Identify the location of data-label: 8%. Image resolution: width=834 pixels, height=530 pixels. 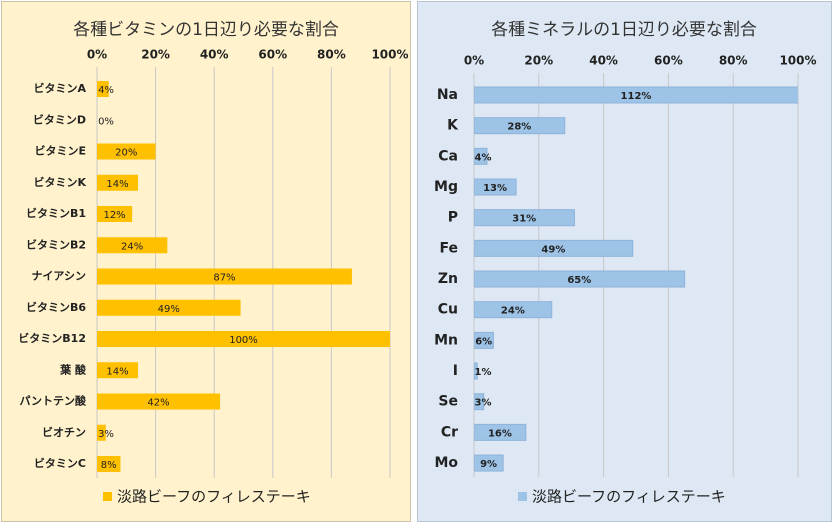
(109, 465).